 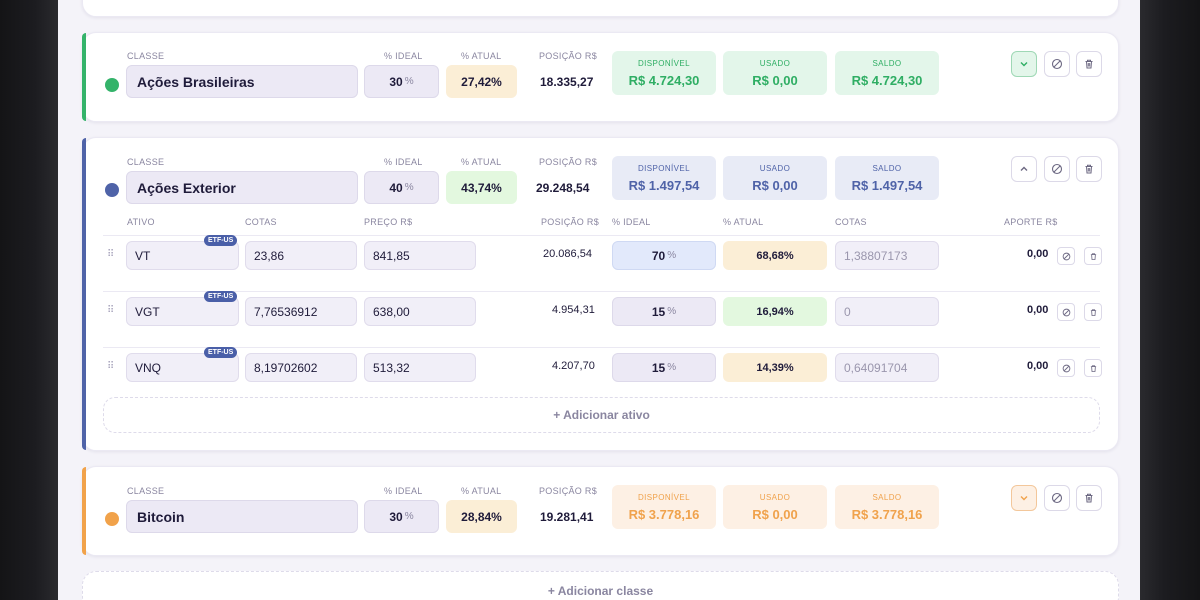 I want to click on asset-ideal-input: 70%, so click(x=664, y=255).